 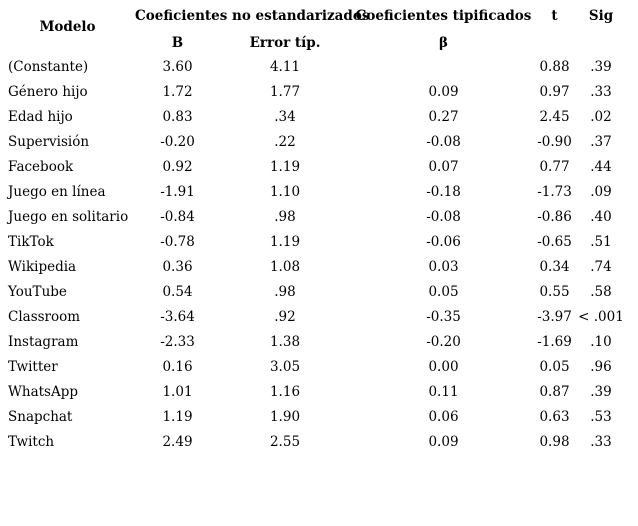 What do you see at coordinates (44, 316) in the screenshot?
I see `row-label: Classroom` at bounding box center [44, 316].